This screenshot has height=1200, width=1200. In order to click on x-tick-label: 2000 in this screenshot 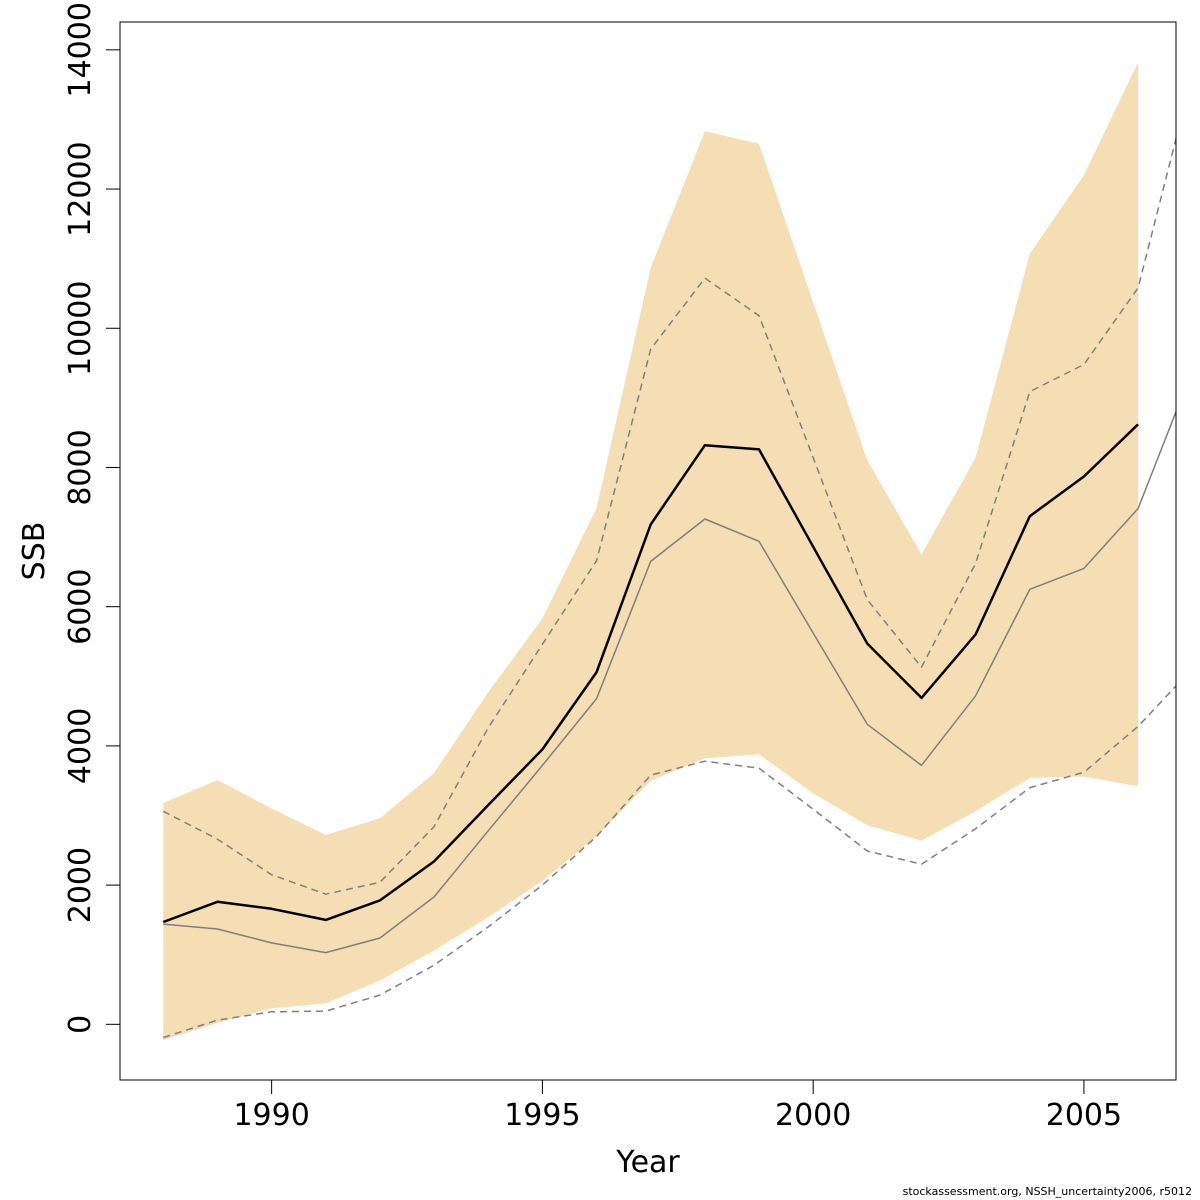, I will do `click(813, 1115)`.